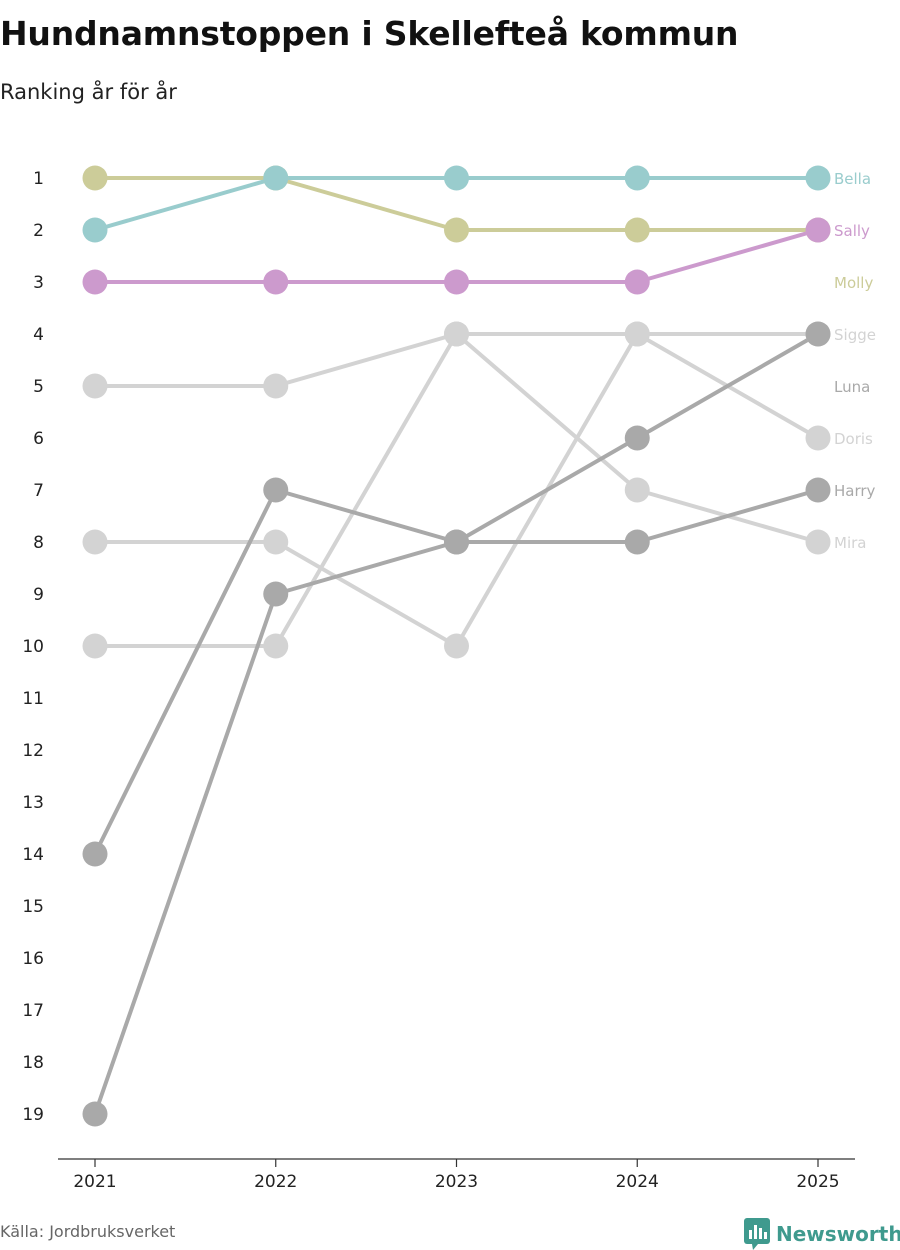 This screenshot has width=900, height=1250. Describe the element at coordinates (637, 230) in the screenshot. I see `point-molly-2024` at that location.